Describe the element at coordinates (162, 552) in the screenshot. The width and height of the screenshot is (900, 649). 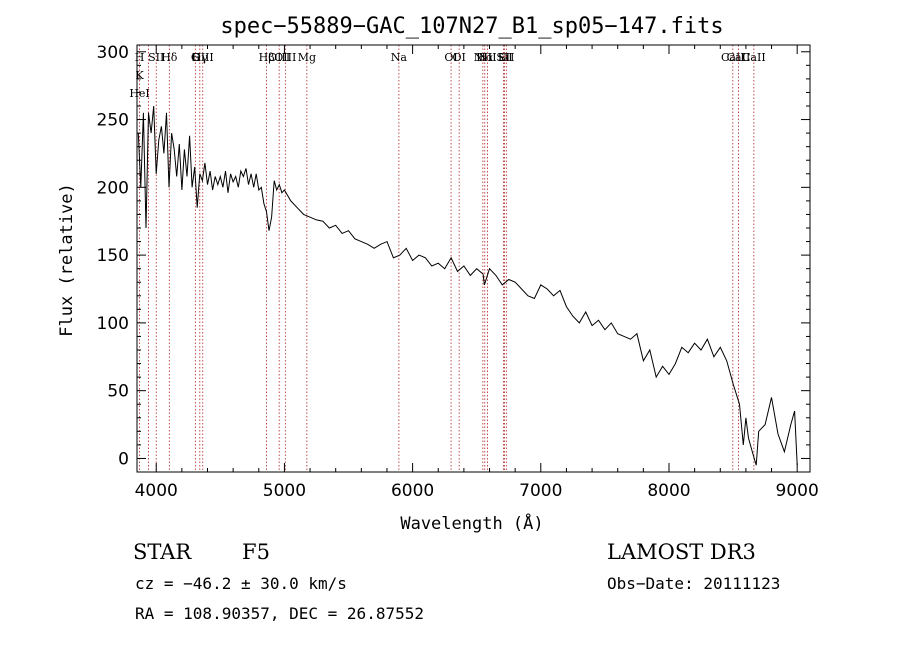
I see `object-class: STAR` at that location.